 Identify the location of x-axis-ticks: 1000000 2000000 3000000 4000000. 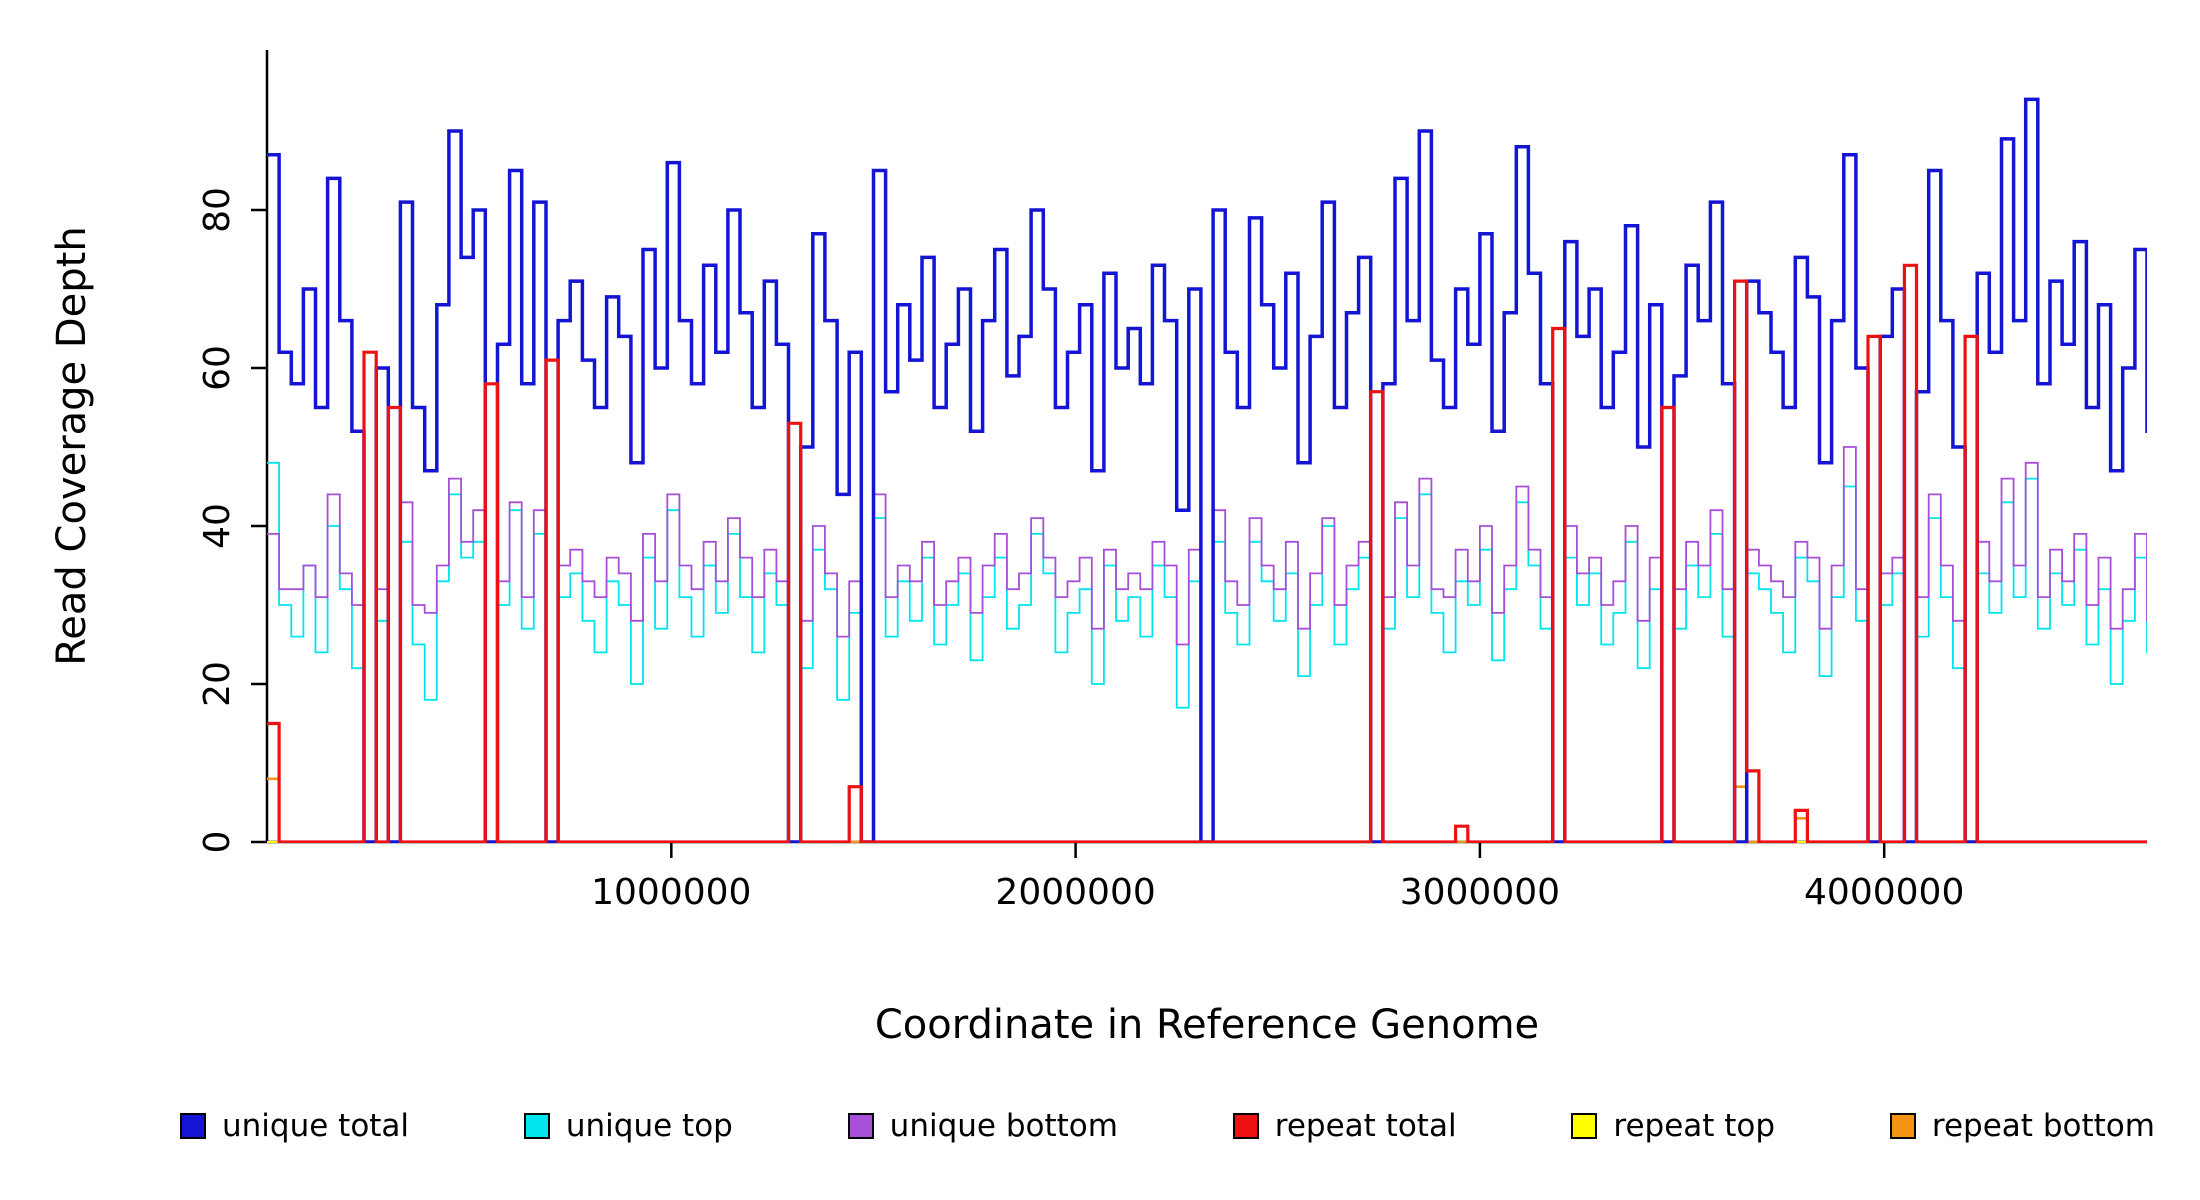
(1277, 877).